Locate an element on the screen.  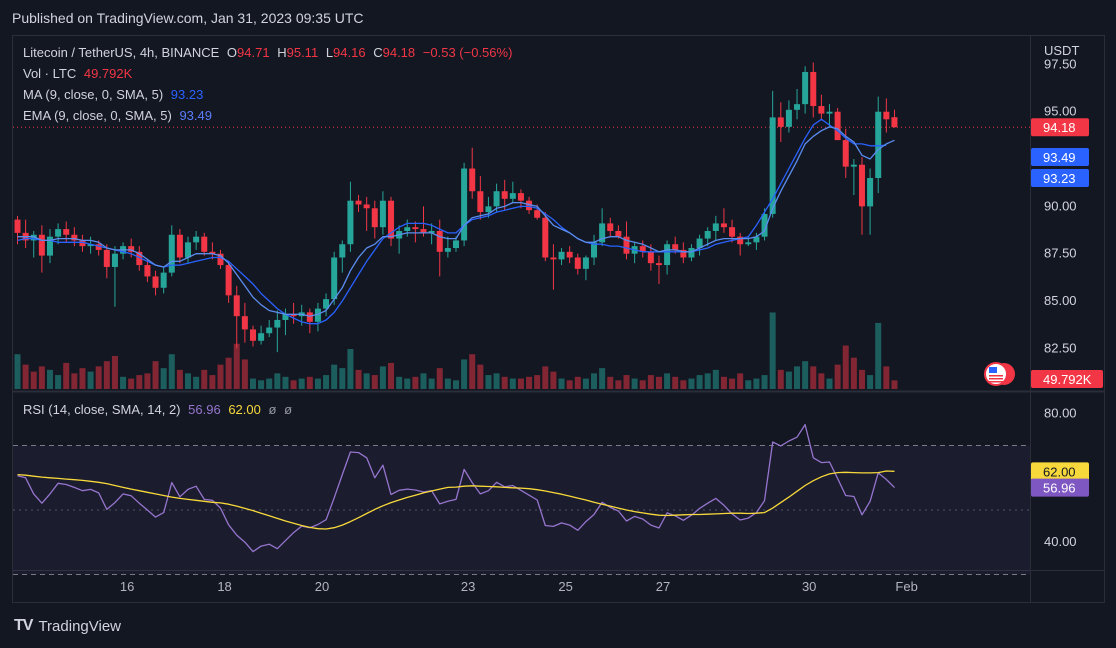
ma-legend: MA (9, close, 0, SMA, 5) 93.23 is located at coordinates (115, 94).